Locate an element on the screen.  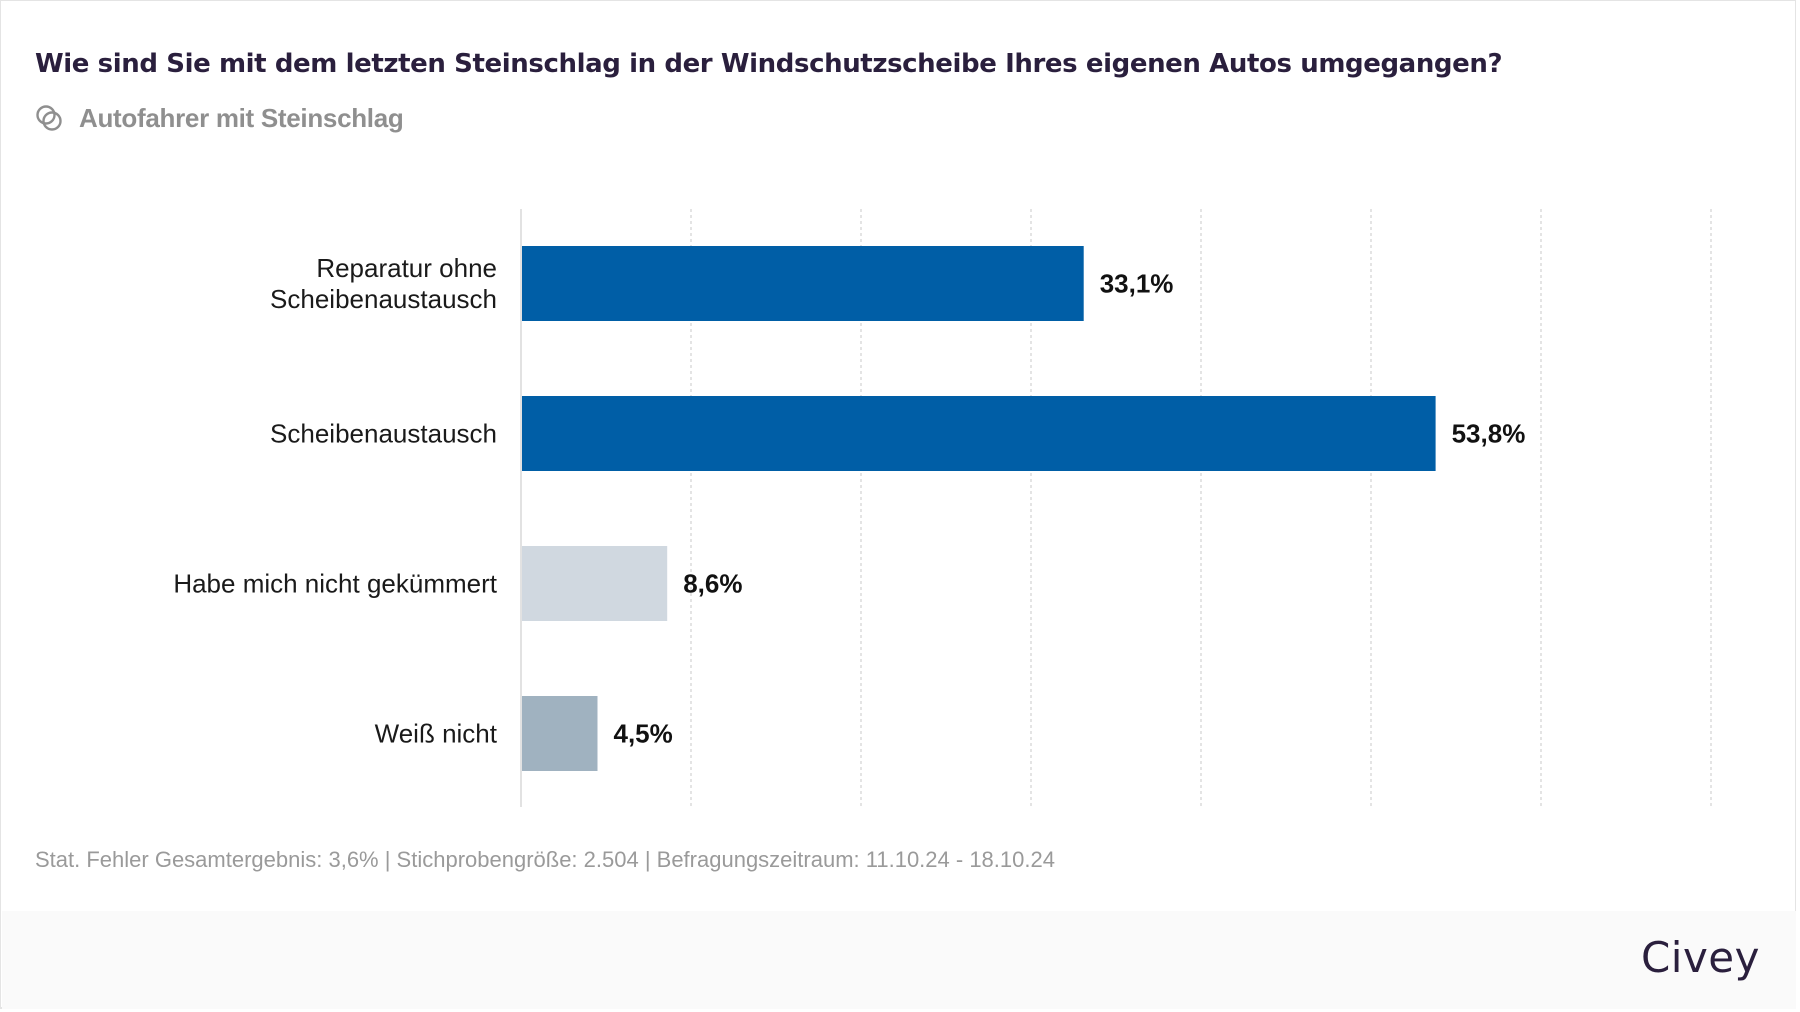
value-label: 33,1% is located at coordinates (1137, 284).